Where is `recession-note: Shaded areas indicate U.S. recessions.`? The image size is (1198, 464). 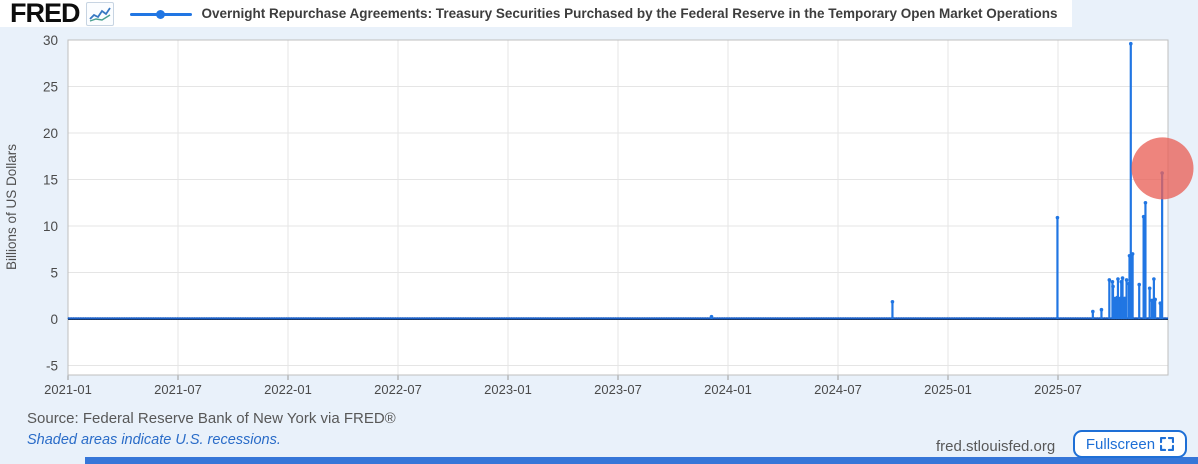
recession-note: Shaded areas indicate U.S. recessions. is located at coordinates (154, 440).